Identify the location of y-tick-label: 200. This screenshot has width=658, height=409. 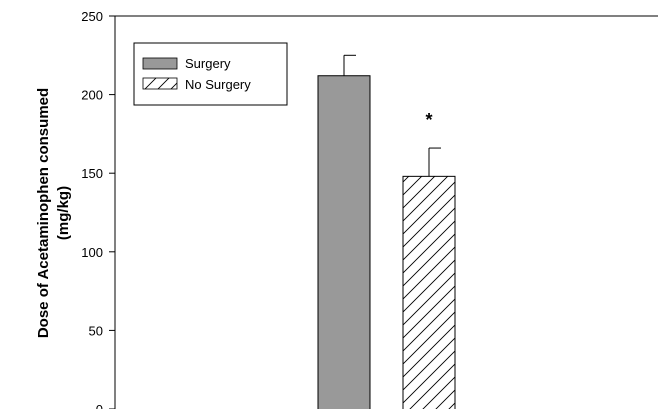
(92, 95).